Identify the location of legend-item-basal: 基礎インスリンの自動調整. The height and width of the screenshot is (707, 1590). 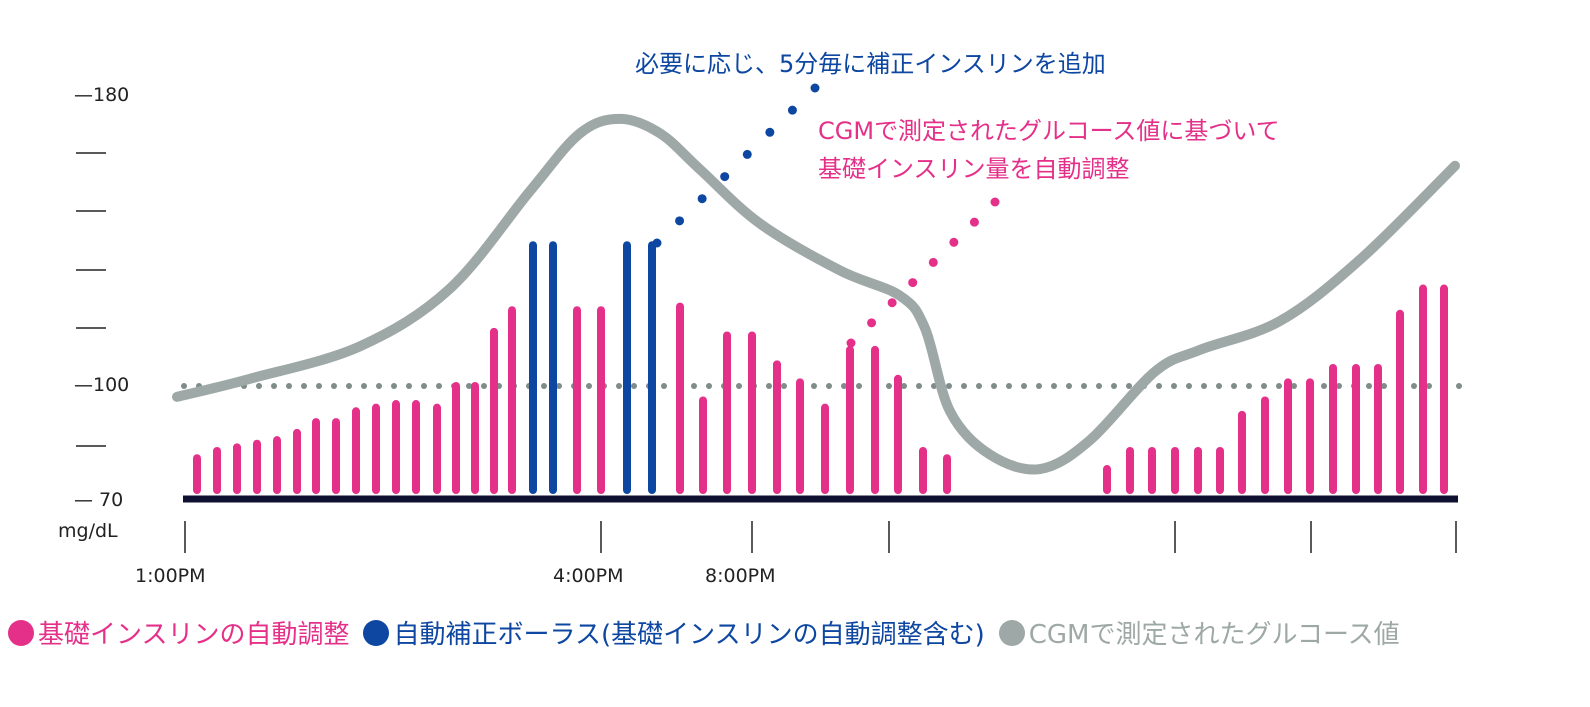
(178, 632).